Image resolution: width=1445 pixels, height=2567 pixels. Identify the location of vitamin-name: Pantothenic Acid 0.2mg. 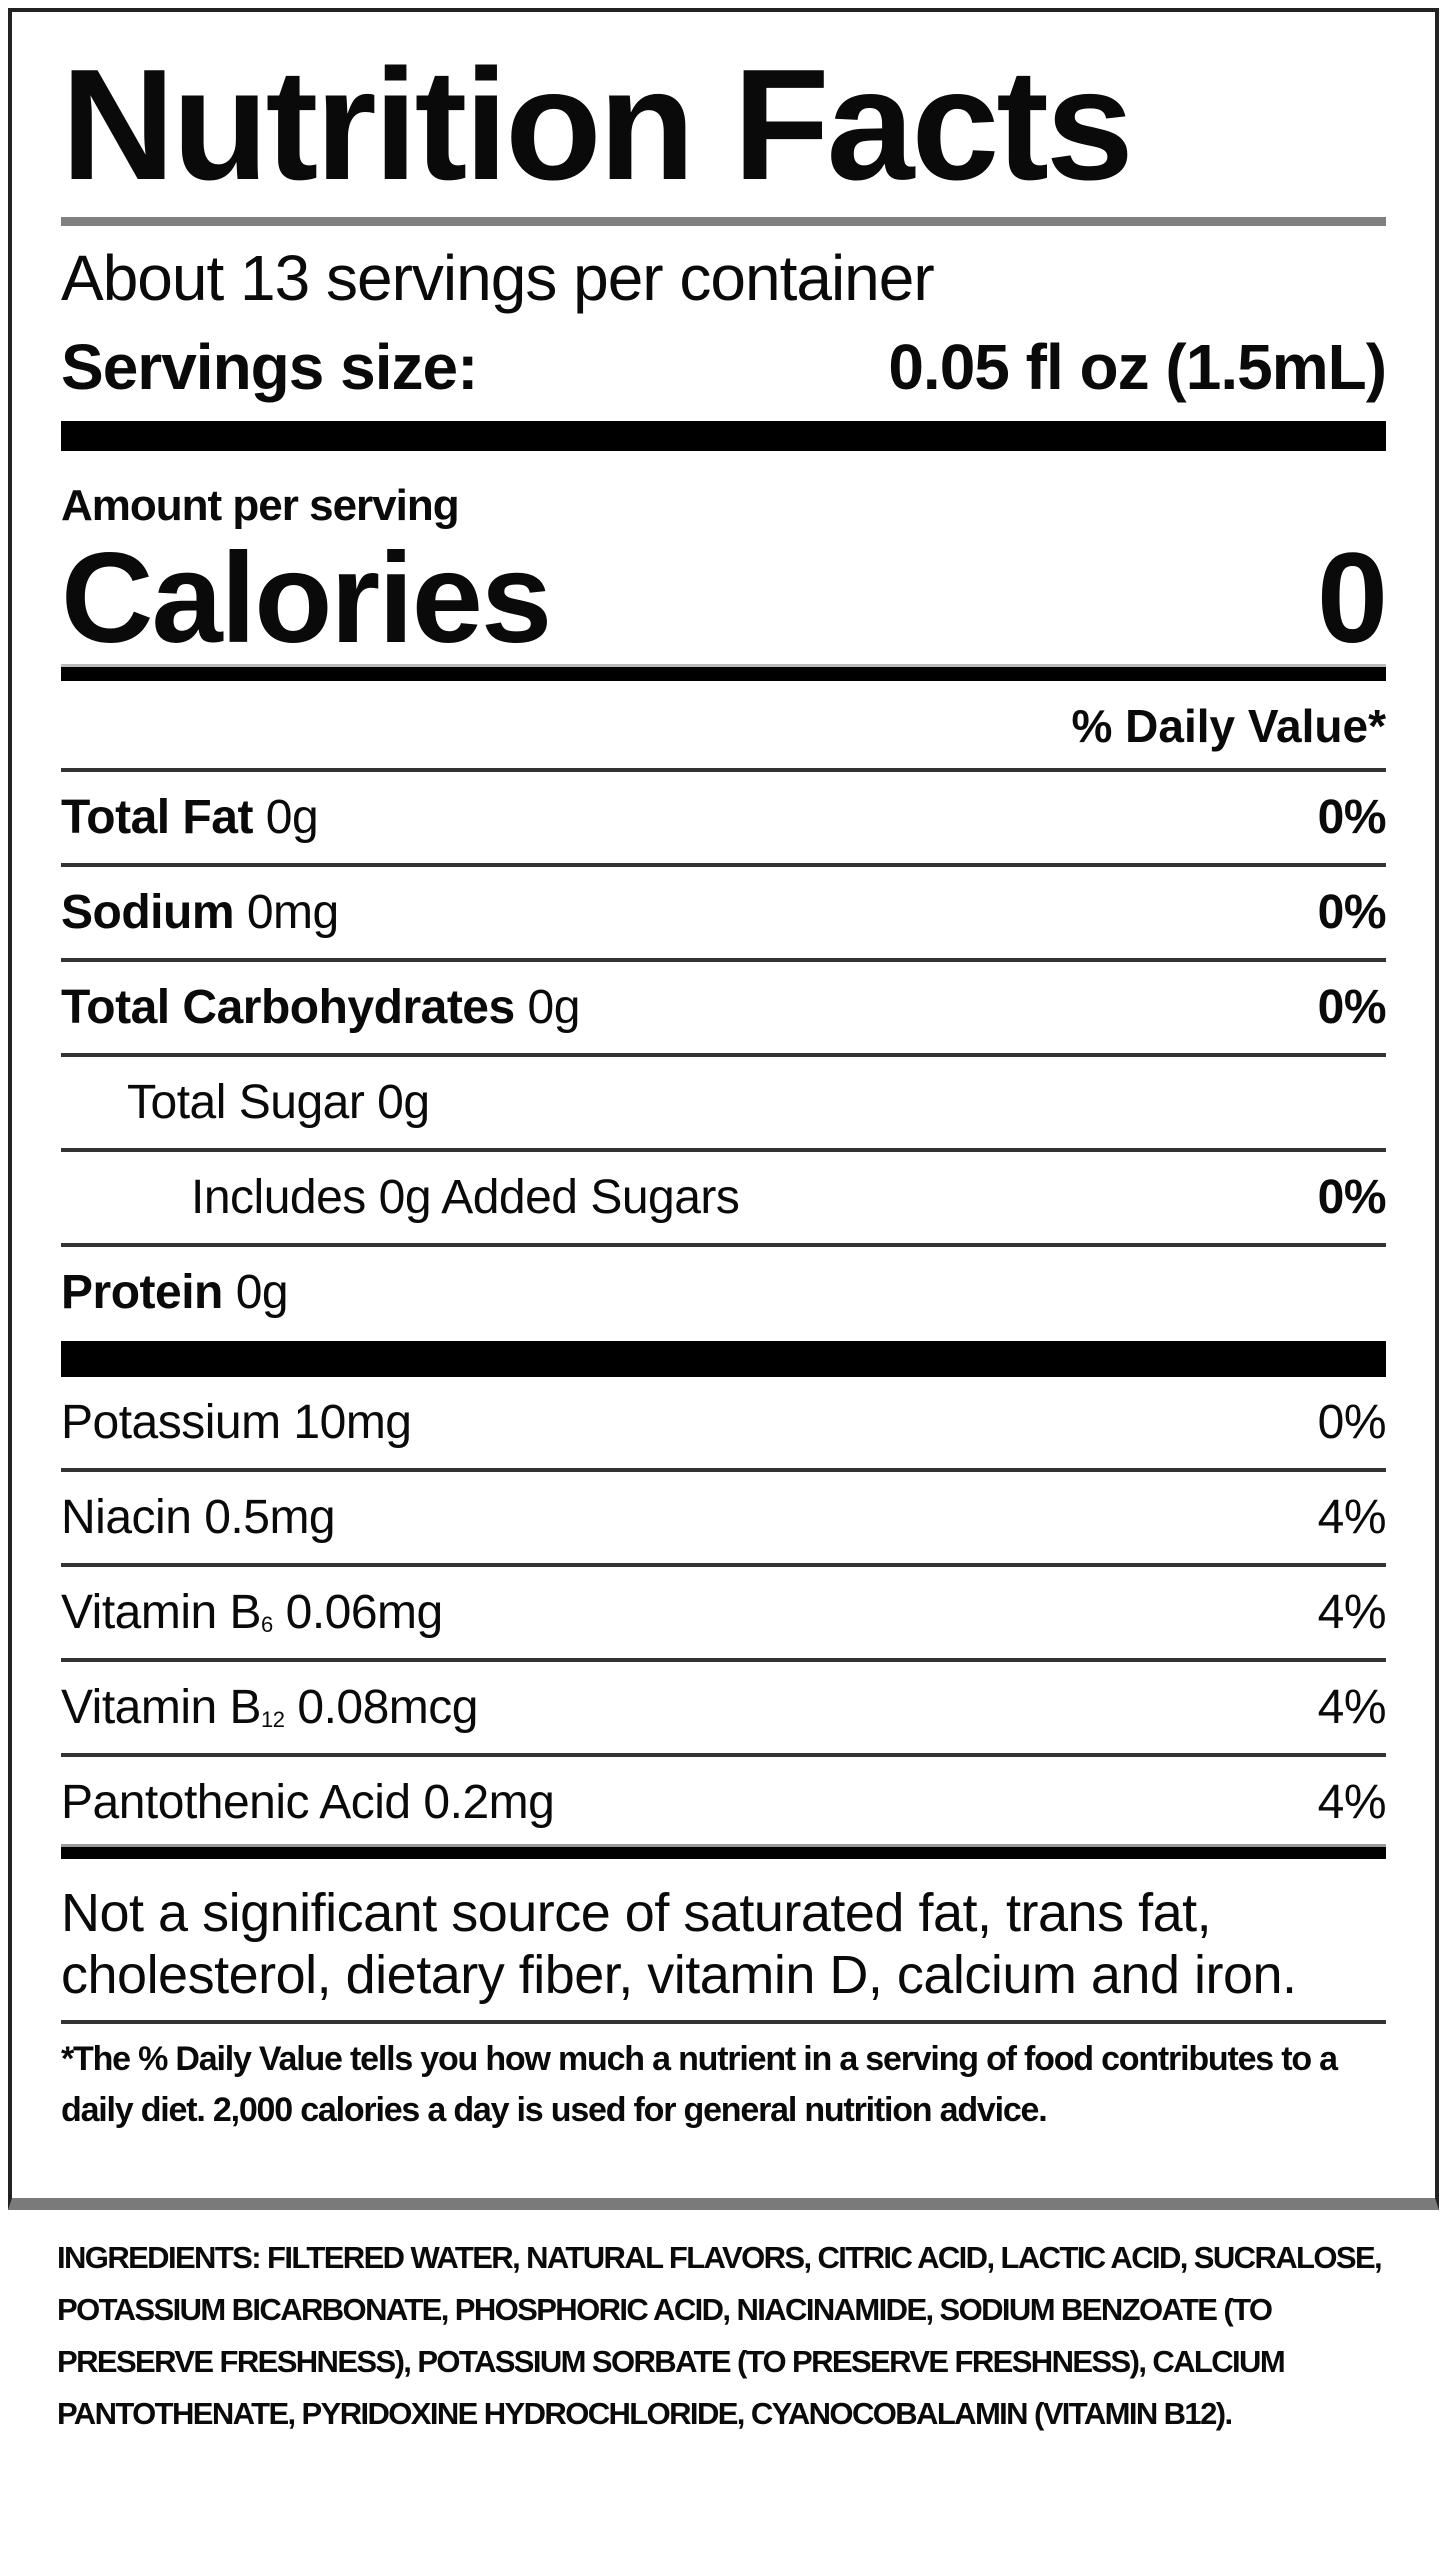
(308, 1802).